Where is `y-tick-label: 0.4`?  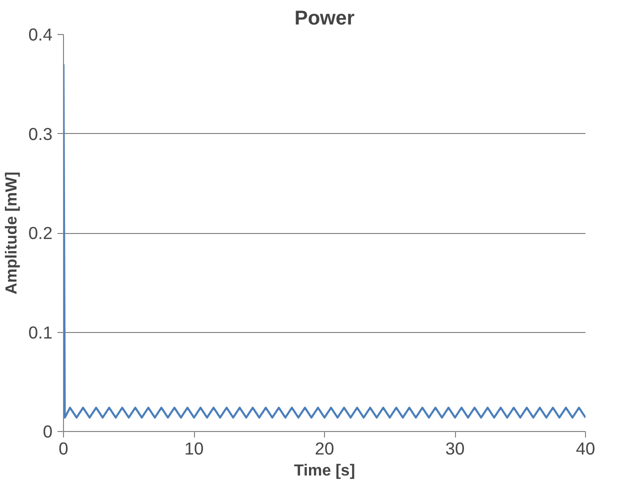
y-tick-label: 0.4 is located at coordinates (40, 34).